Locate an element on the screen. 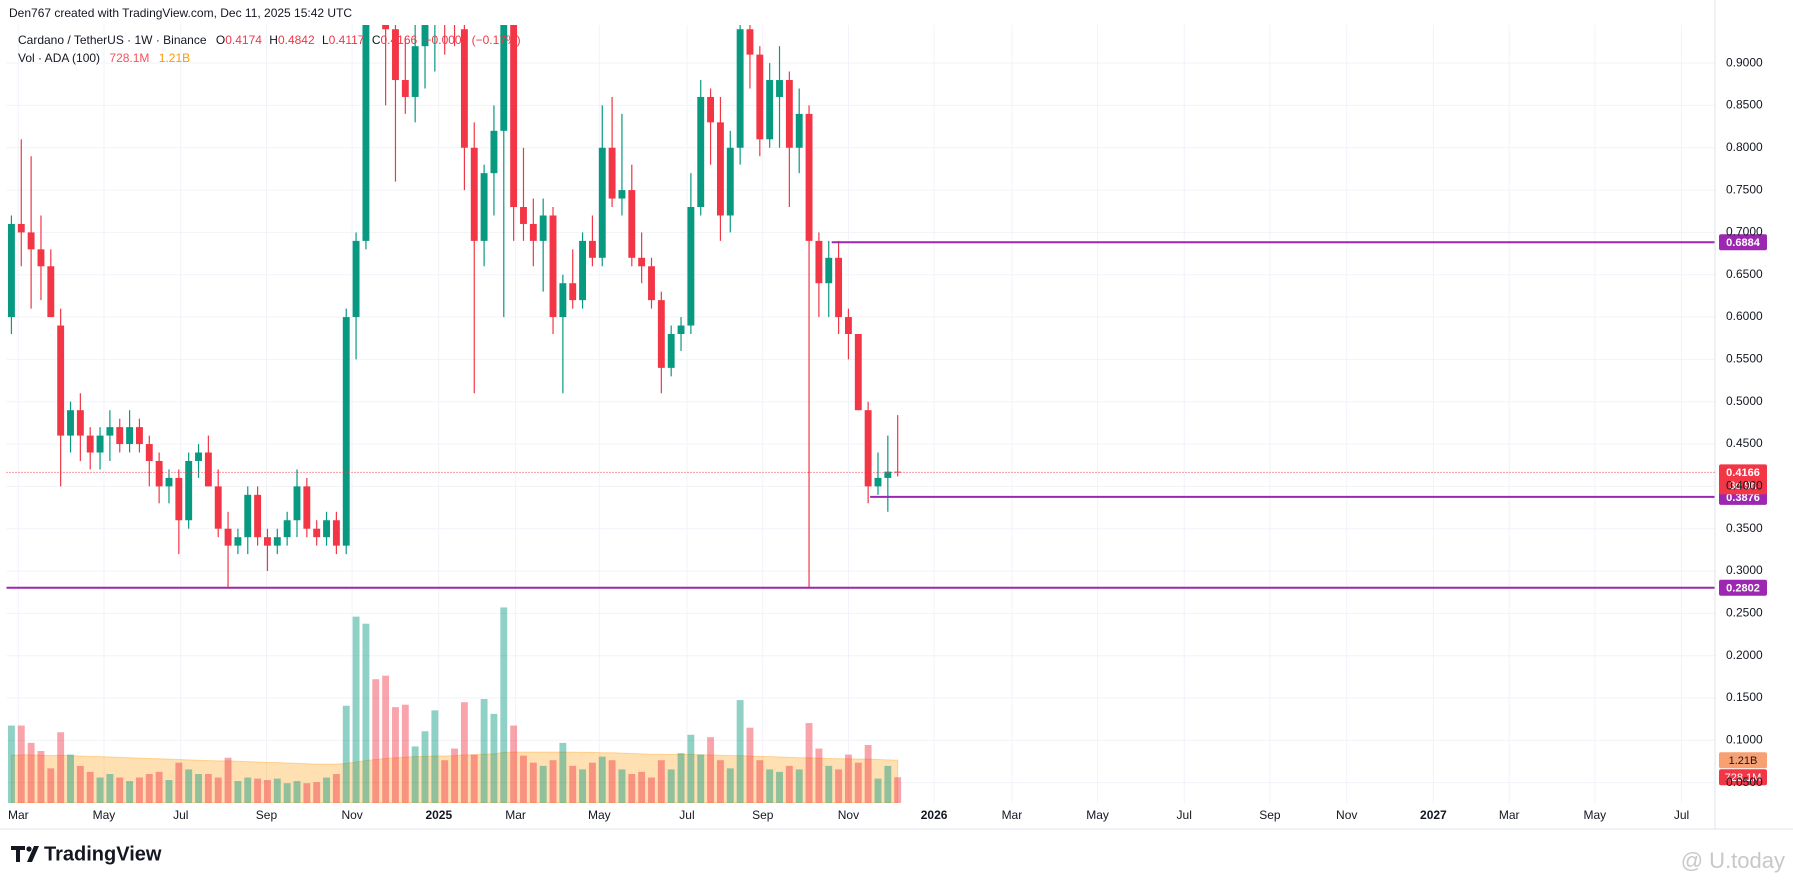 This screenshot has height=885, width=1793. volume-box is located at coordinates (1743, 777).